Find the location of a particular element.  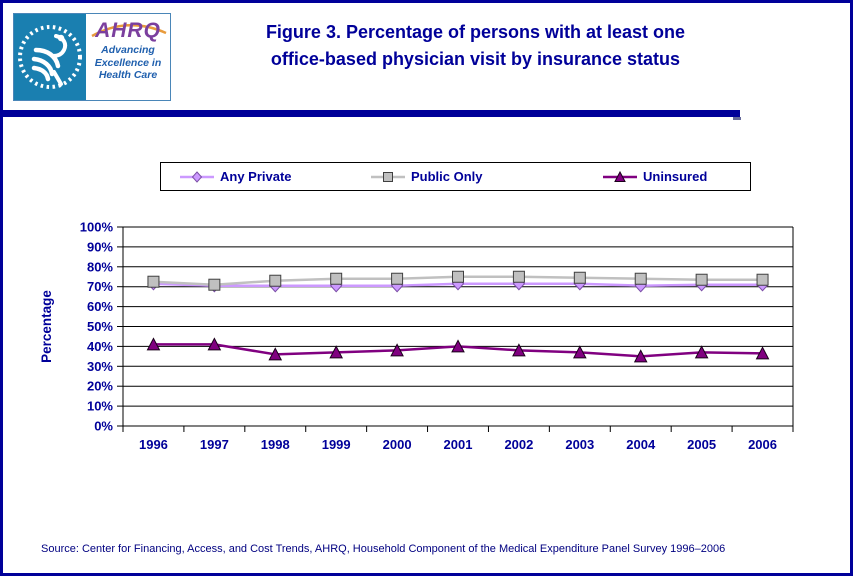

x-axis-year-label: 1997 is located at coordinates (214, 444).